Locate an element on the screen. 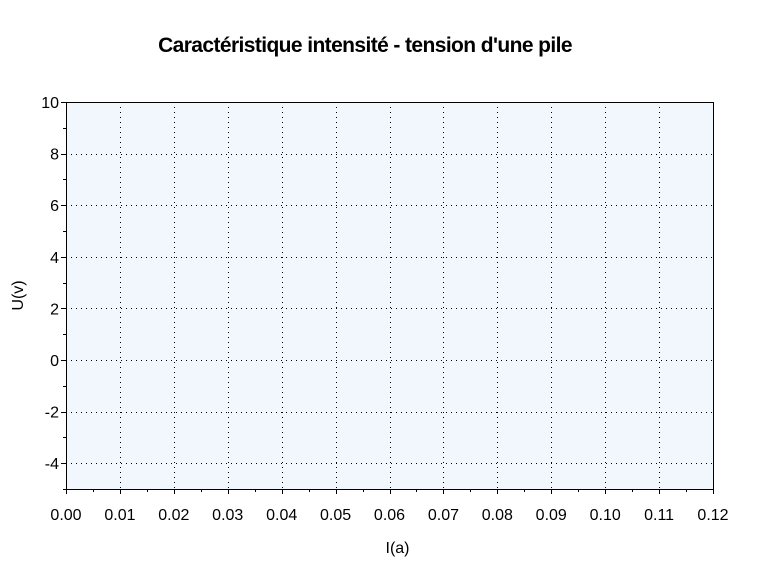  x-tick-label: 0.02 is located at coordinates (173, 515).